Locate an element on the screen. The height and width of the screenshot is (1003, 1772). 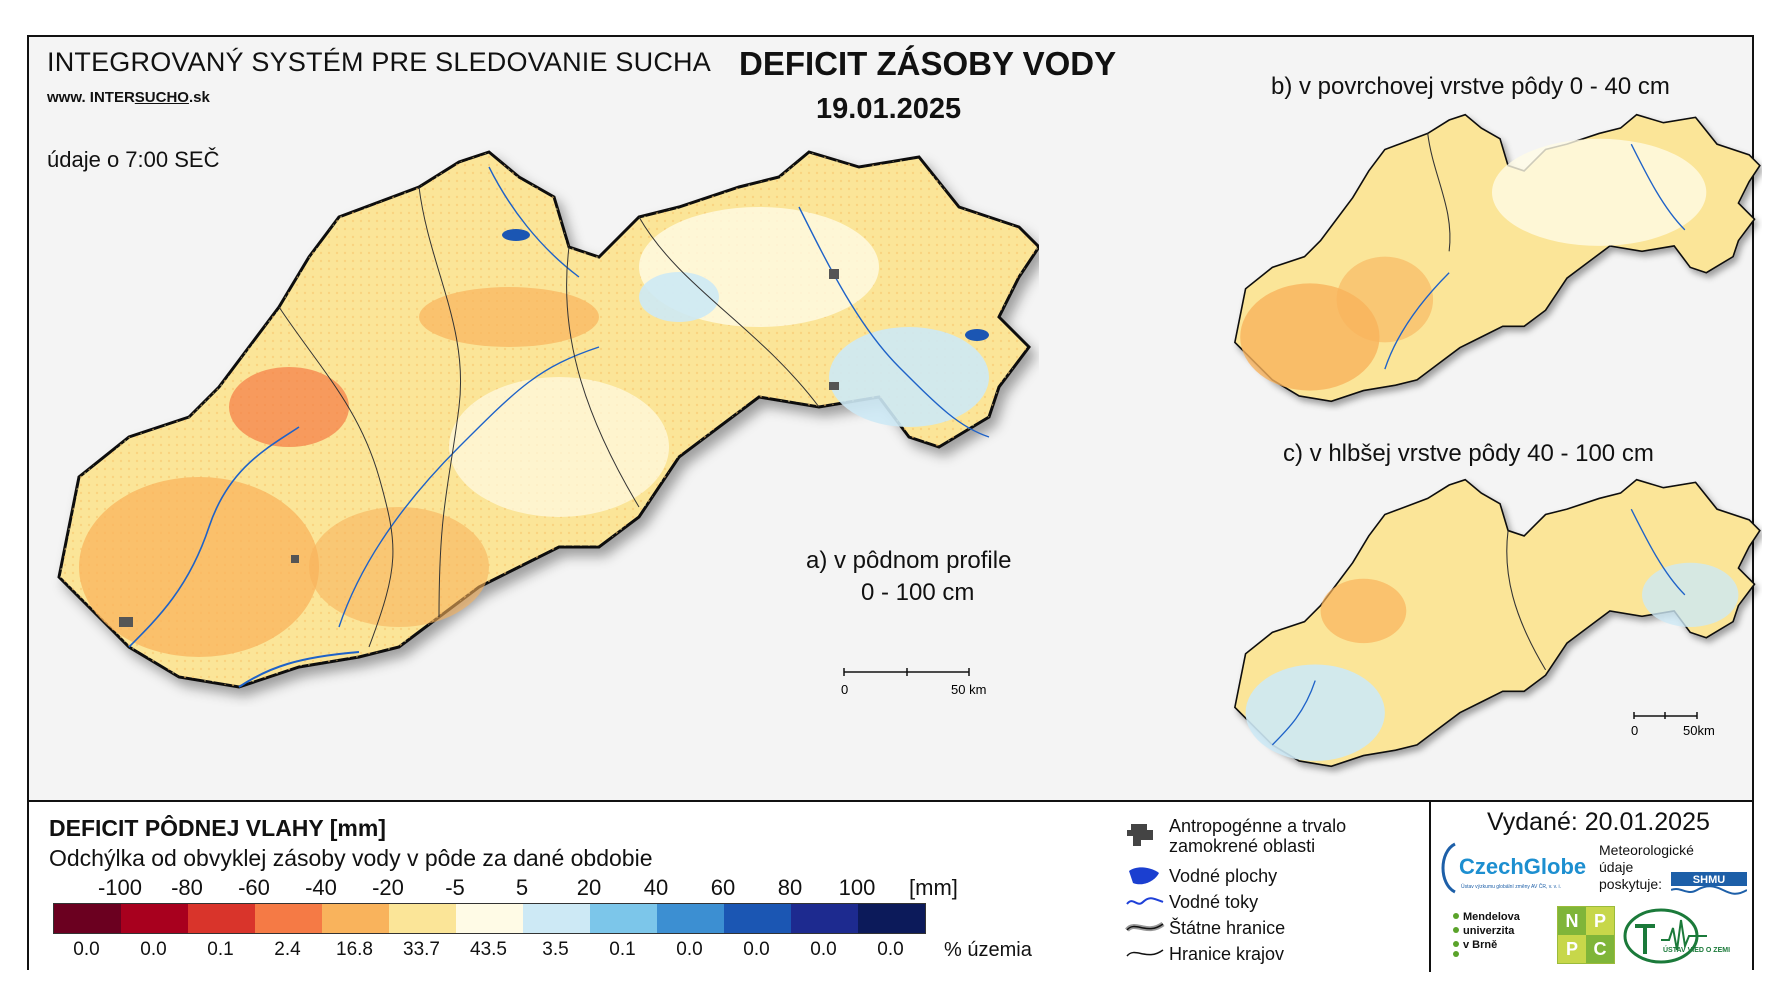
river-icon is located at coordinates (1145, 901).